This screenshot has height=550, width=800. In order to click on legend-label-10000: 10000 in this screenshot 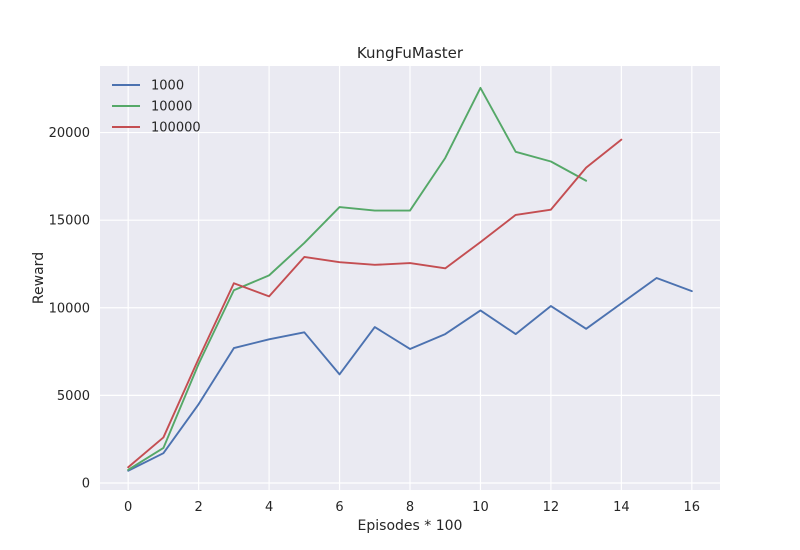, I will do `click(171, 107)`.